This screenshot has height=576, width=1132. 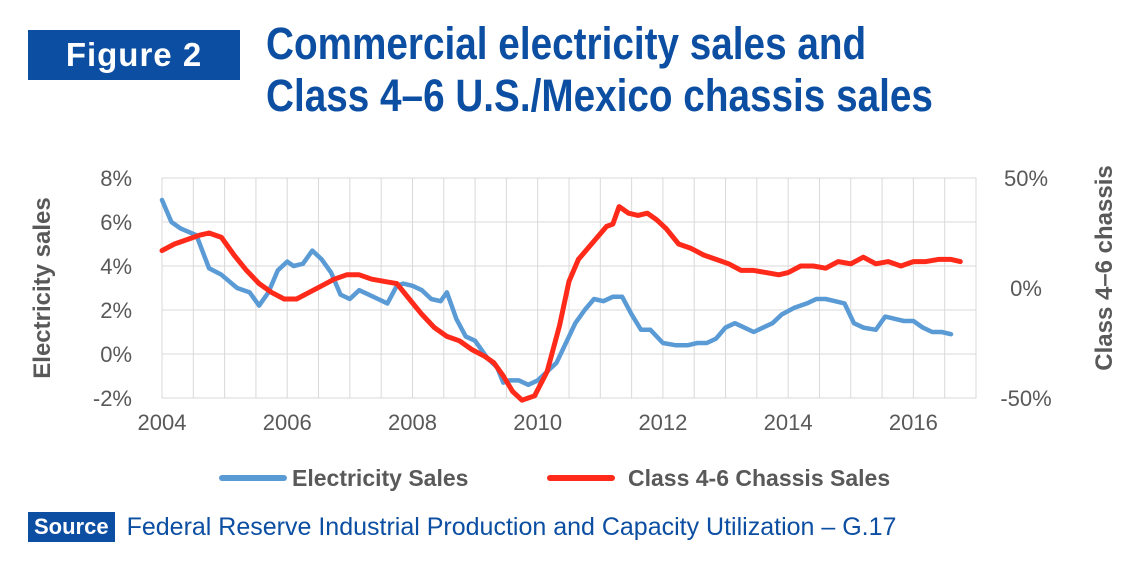 I want to click on left-axis-label: Electricity sales, so click(x=42, y=287).